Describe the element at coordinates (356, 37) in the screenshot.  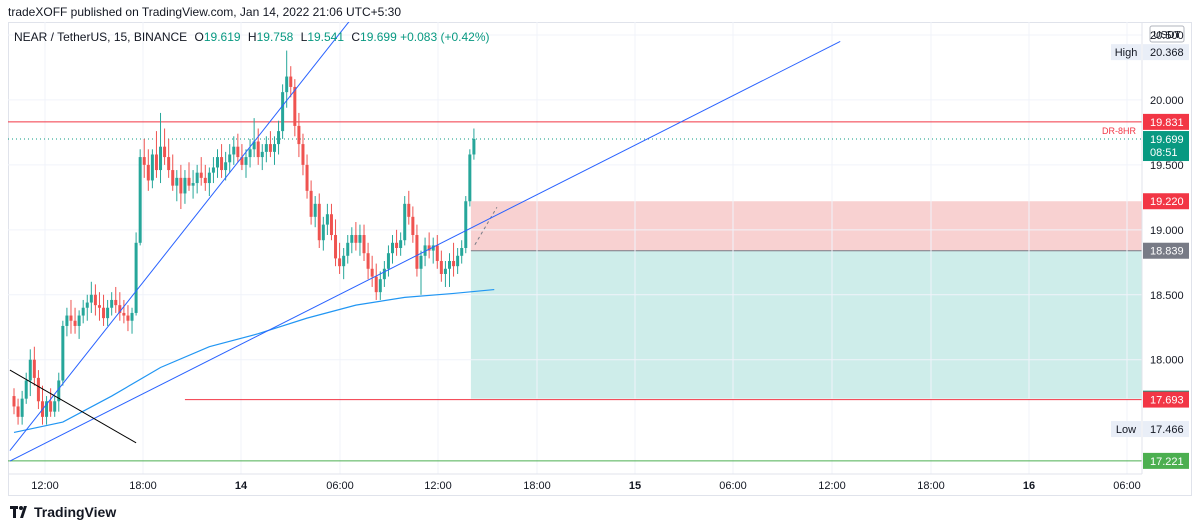
I see `close-label: C` at that location.